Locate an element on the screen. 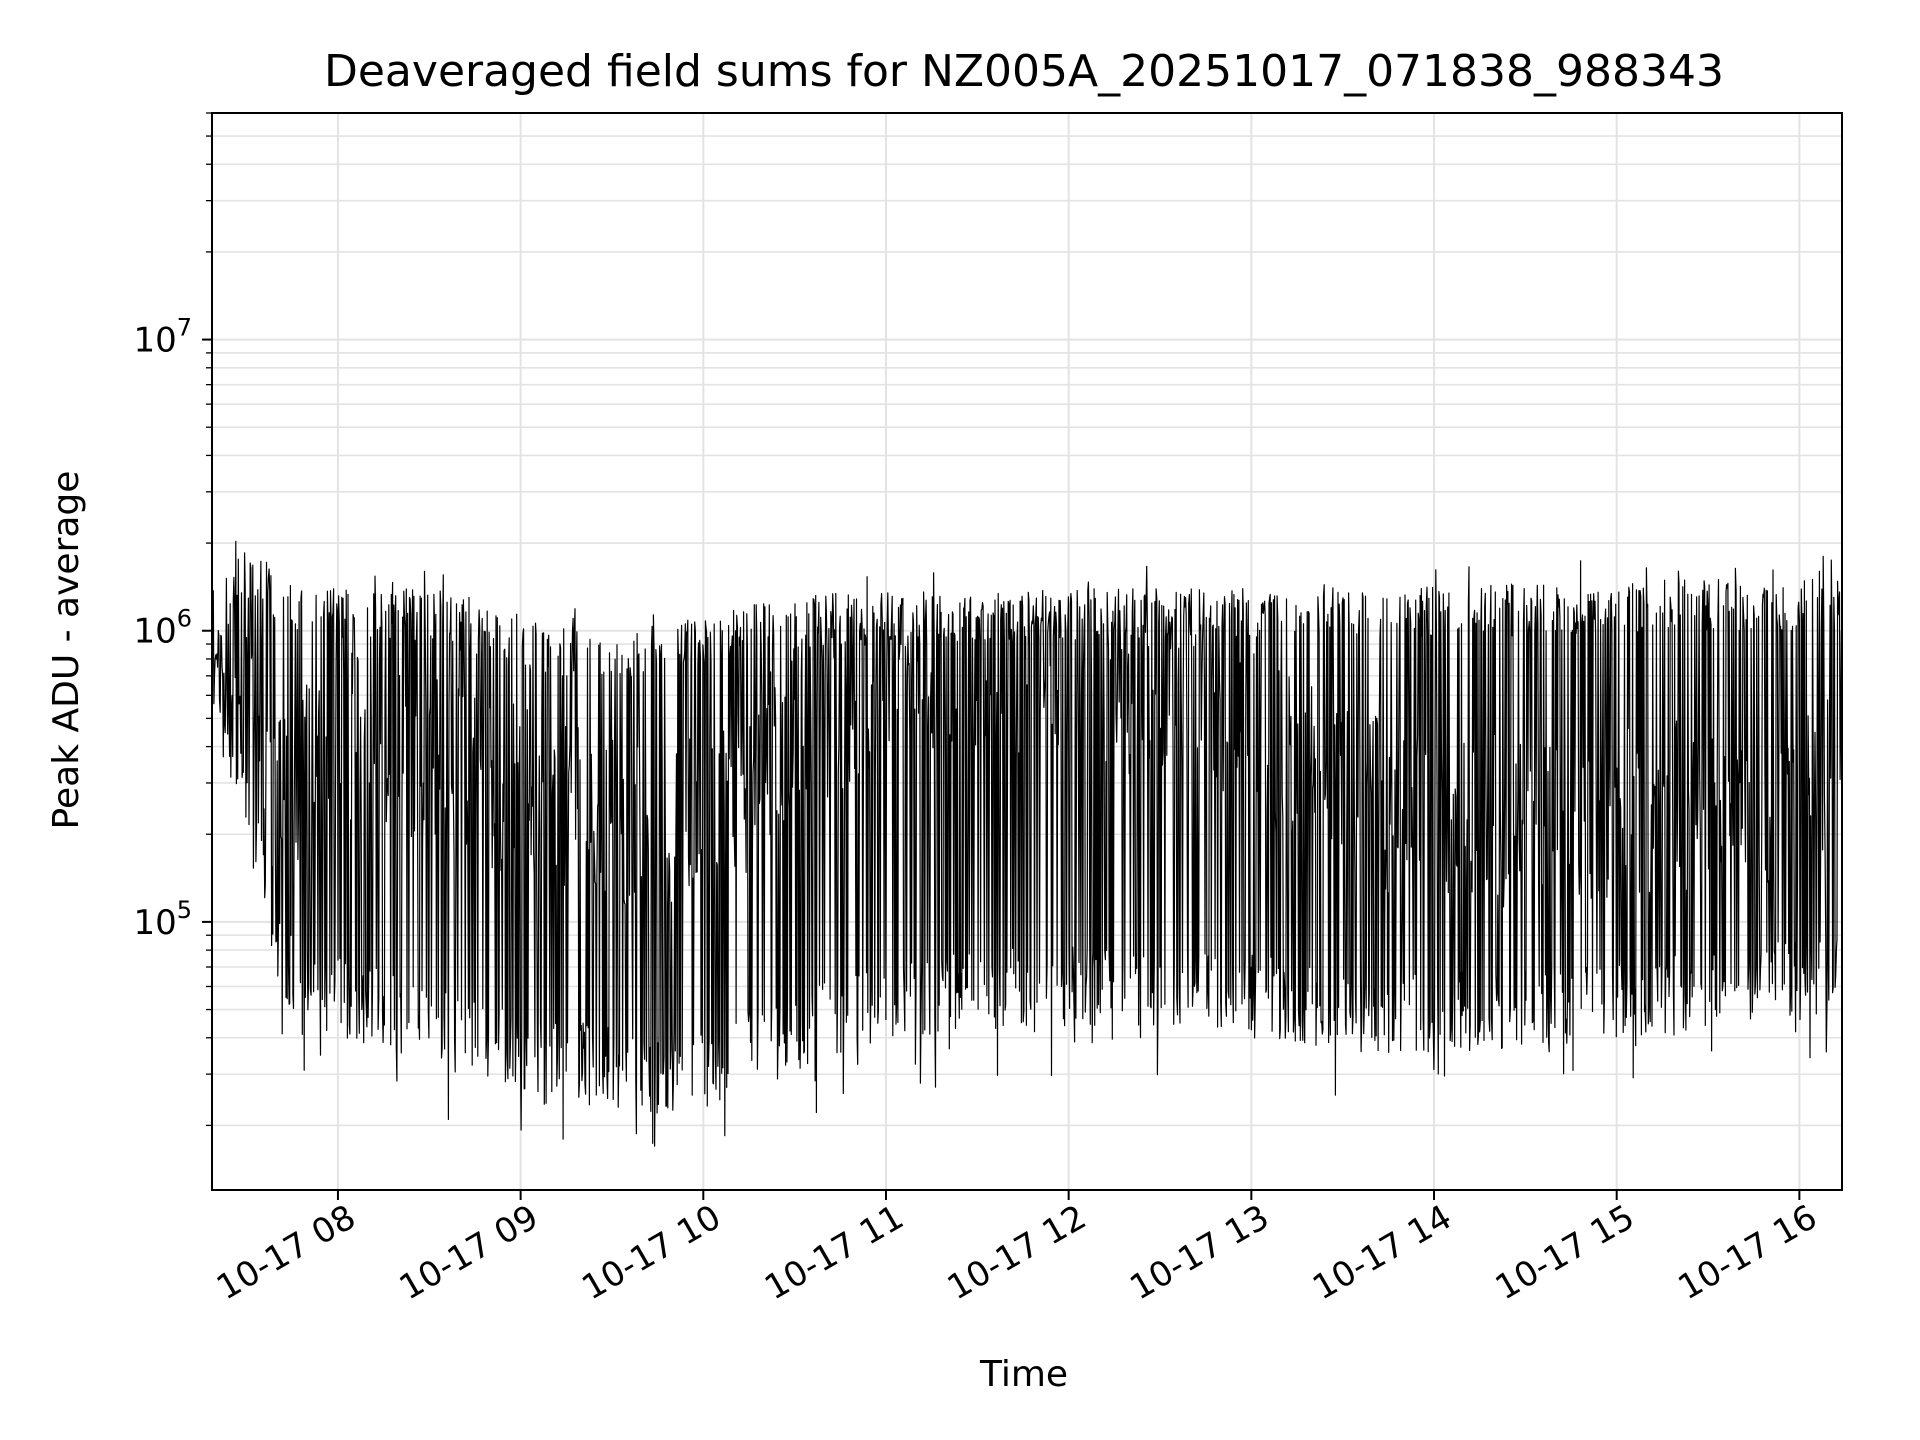 The height and width of the screenshot is (1440, 1920). y-axis: 10⁵ 10⁶ 10⁷ is located at coordinates (172, 619).